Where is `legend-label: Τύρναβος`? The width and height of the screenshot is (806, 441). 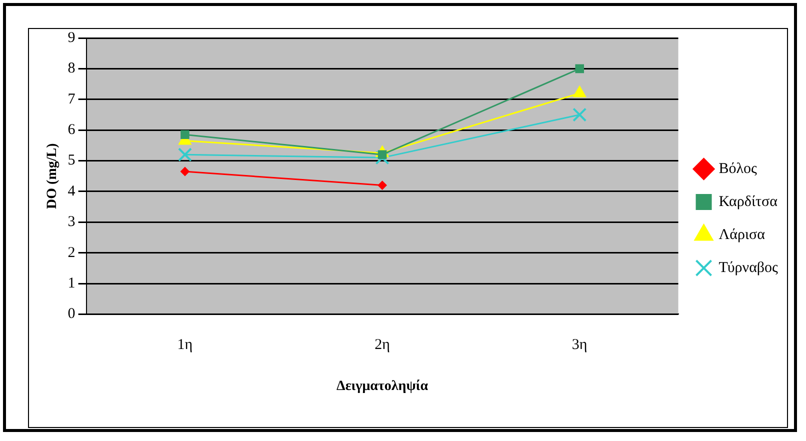 legend-label: Τύρναβος is located at coordinates (748, 268).